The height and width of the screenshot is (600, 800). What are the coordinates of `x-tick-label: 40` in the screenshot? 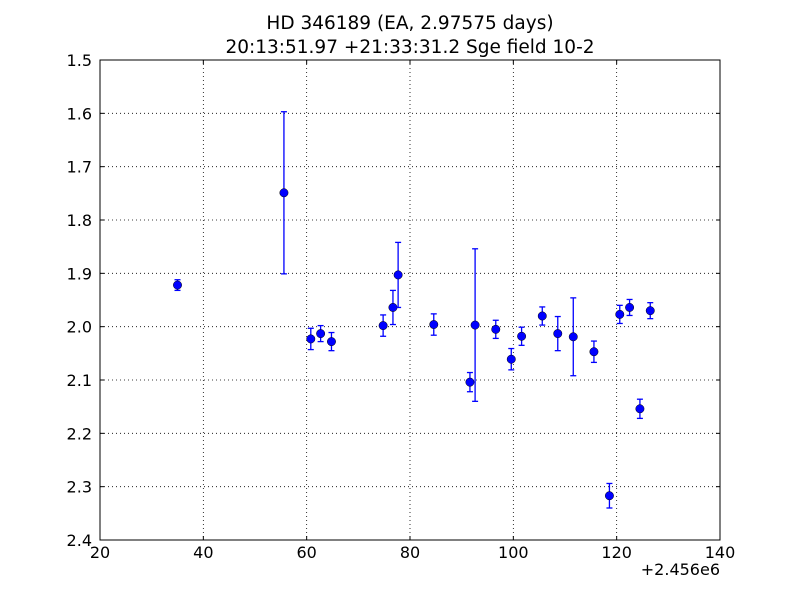 It's located at (203, 552).